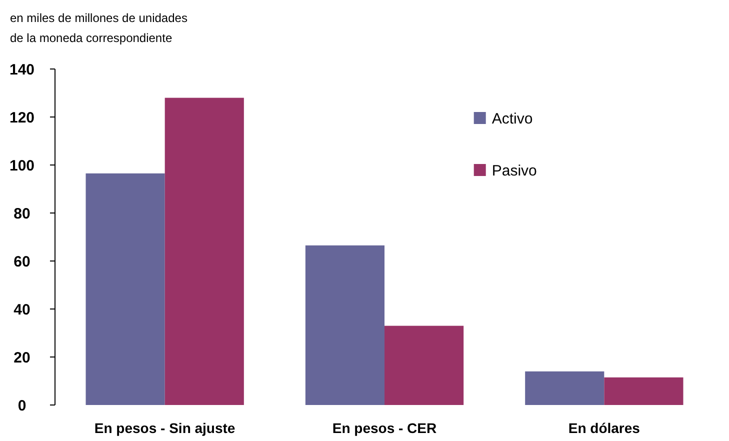 This screenshot has height=441, width=729. What do you see at coordinates (22, 69) in the screenshot?
I see `y-tick-label: 140` at bounding box center [22, 69].